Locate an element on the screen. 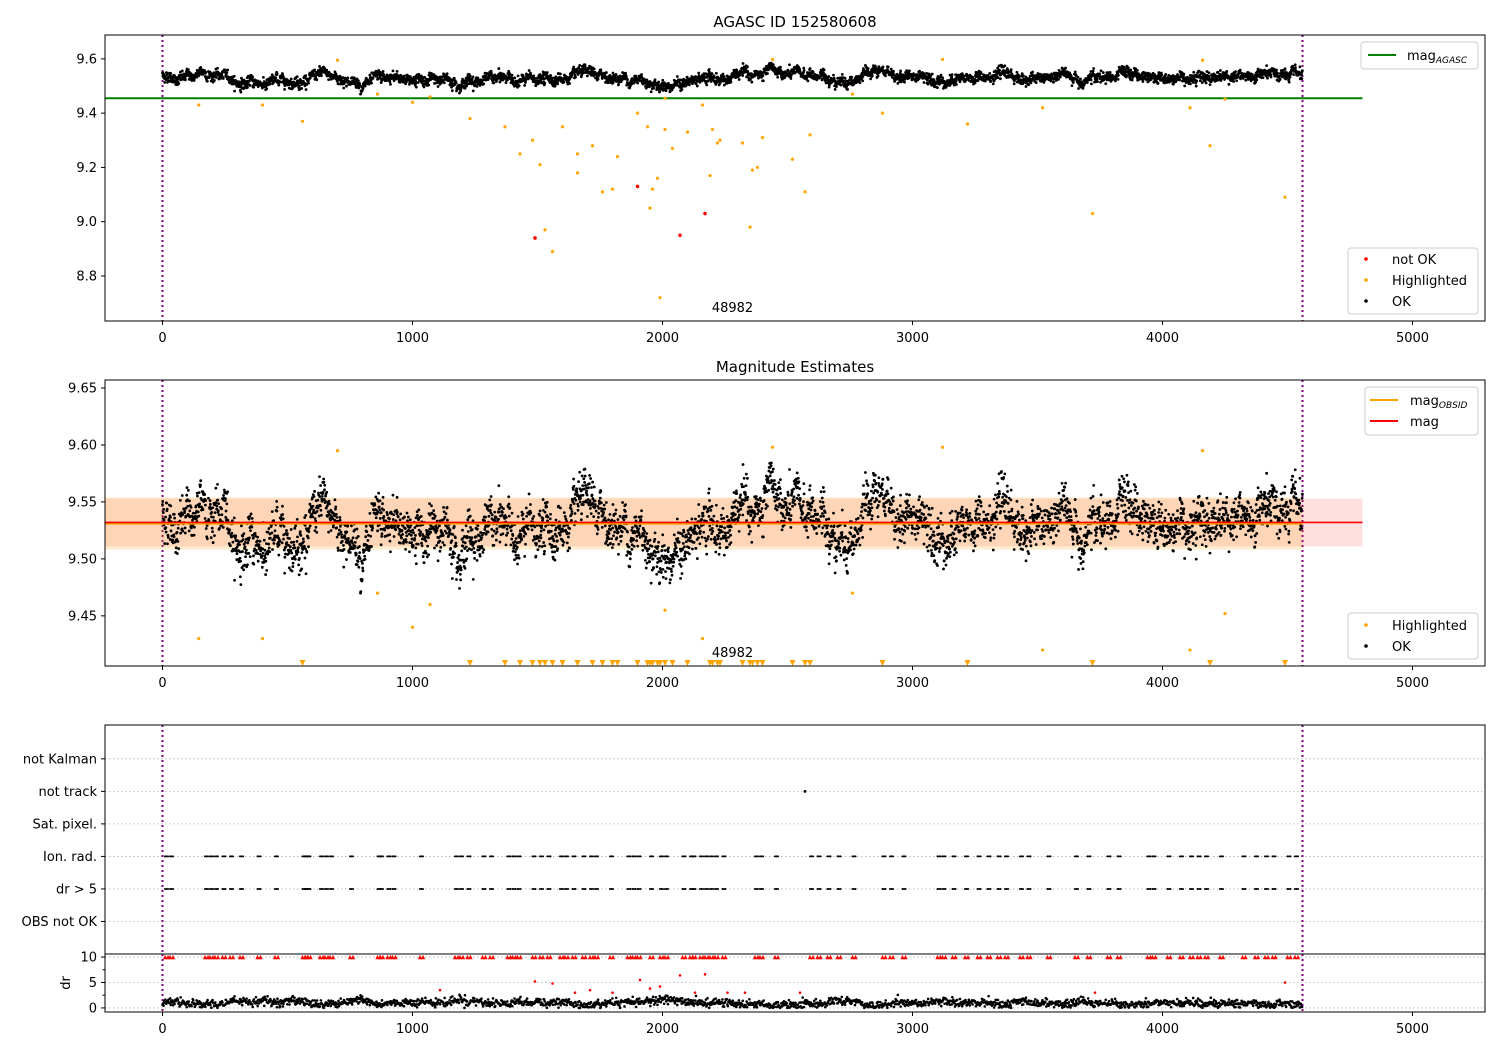  y-tick-label: 9.55 is located at coordinates (82, 502).